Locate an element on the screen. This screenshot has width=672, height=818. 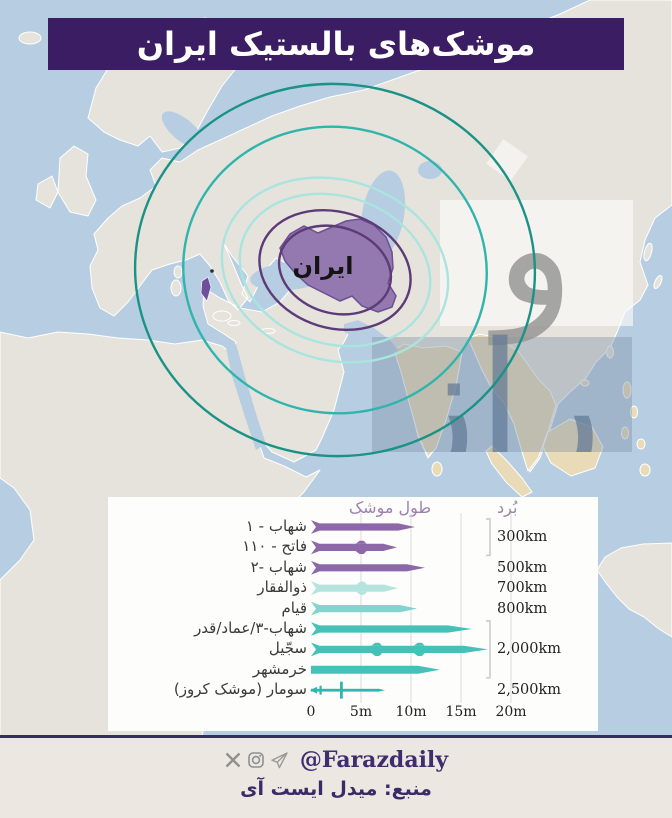
x-icon is located at coordinates (233, 760).